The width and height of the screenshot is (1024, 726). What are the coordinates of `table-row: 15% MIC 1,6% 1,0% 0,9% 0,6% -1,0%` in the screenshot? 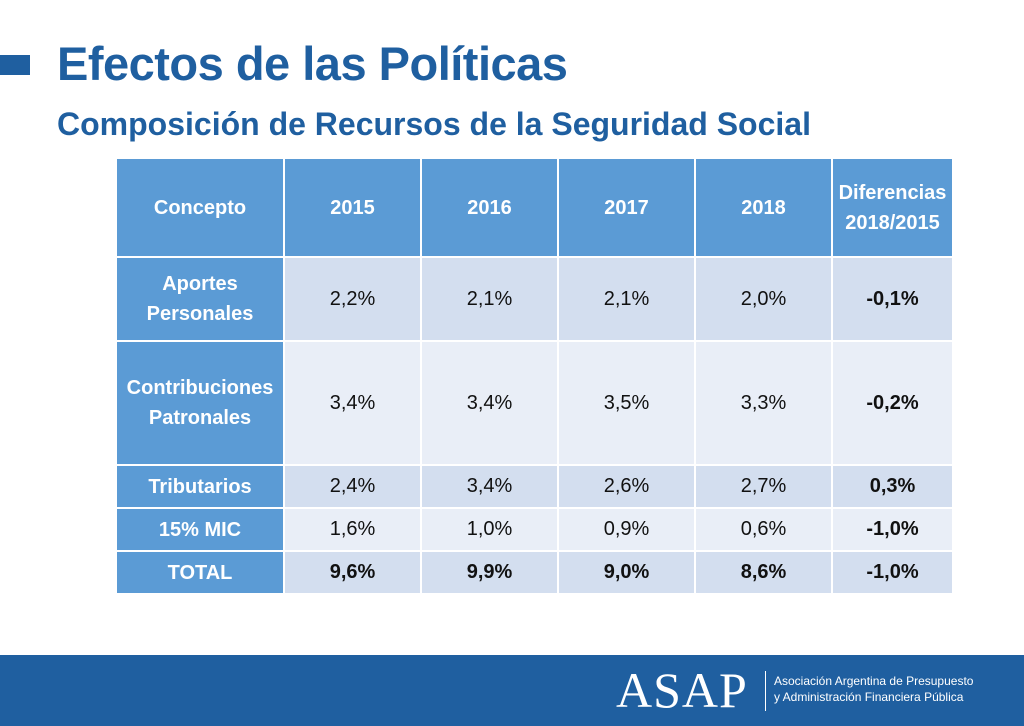 It's located at (535, 530).